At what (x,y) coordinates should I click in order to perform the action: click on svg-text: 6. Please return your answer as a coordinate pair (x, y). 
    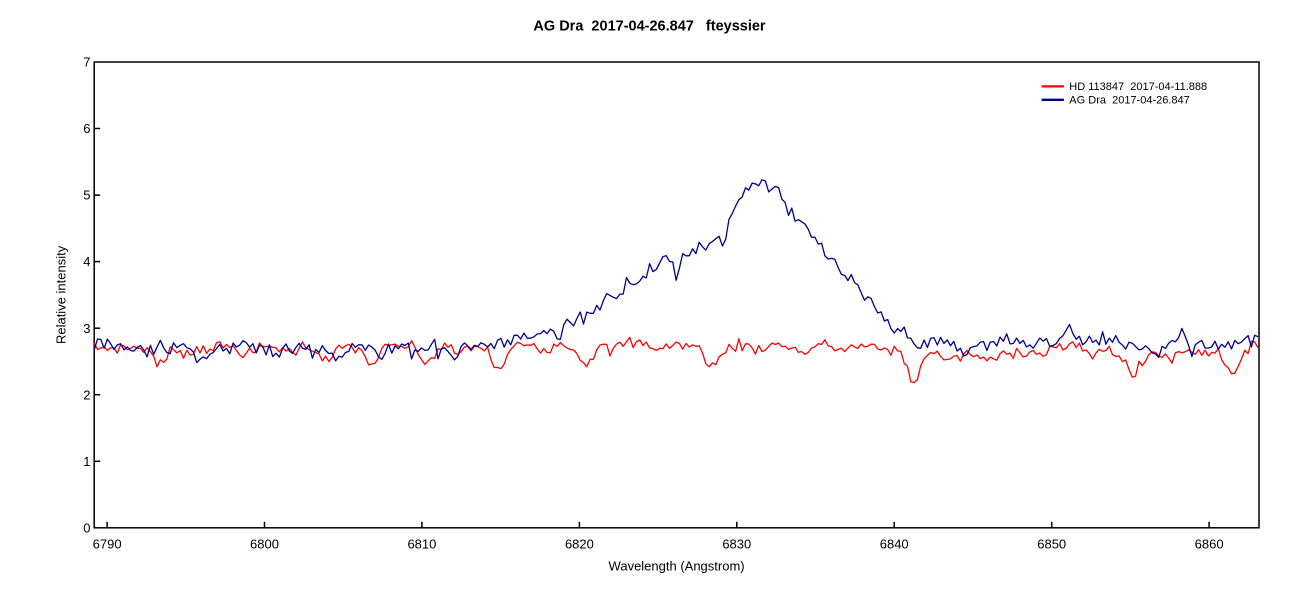
    Looking at the image, I should click on (86, 128).